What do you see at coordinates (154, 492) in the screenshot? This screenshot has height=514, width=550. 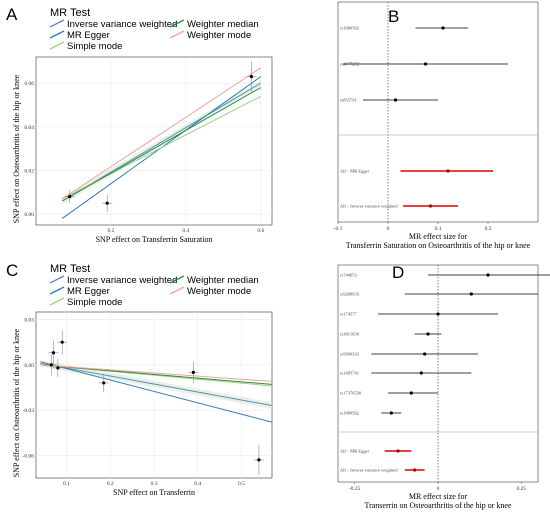 I see `panel-c-xlabel: SNP effect on Transferrin` at bounding box center [154, 492].